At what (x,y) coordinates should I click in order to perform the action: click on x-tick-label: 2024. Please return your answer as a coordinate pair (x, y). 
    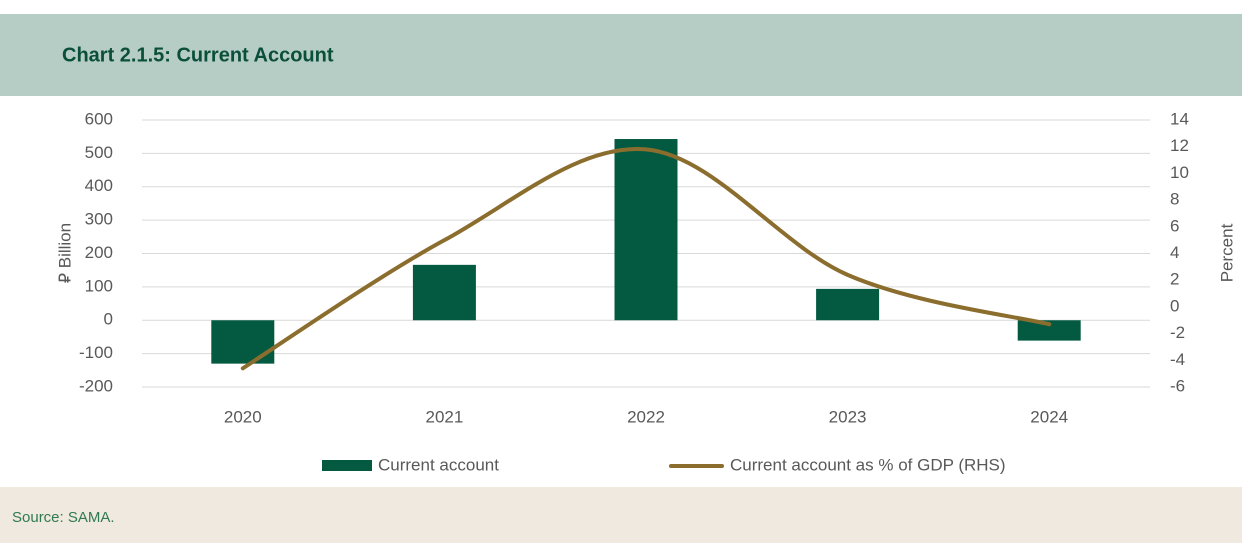
    Looking at the image, I should click on (1049, 416).